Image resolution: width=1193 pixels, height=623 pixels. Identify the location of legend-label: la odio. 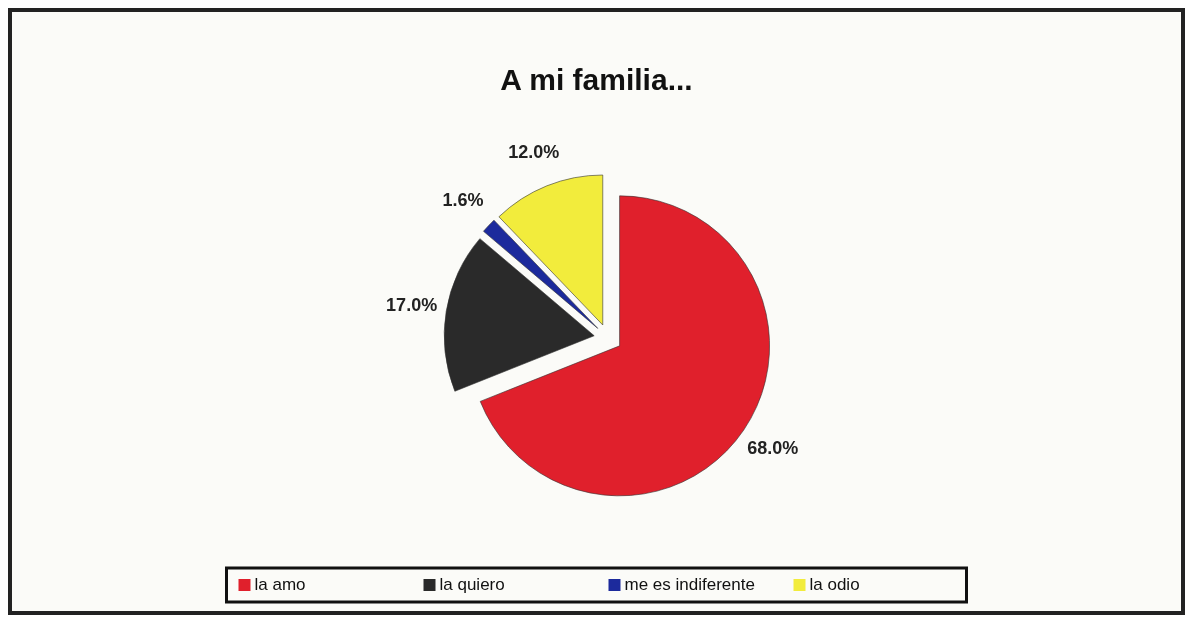
(834, 584).